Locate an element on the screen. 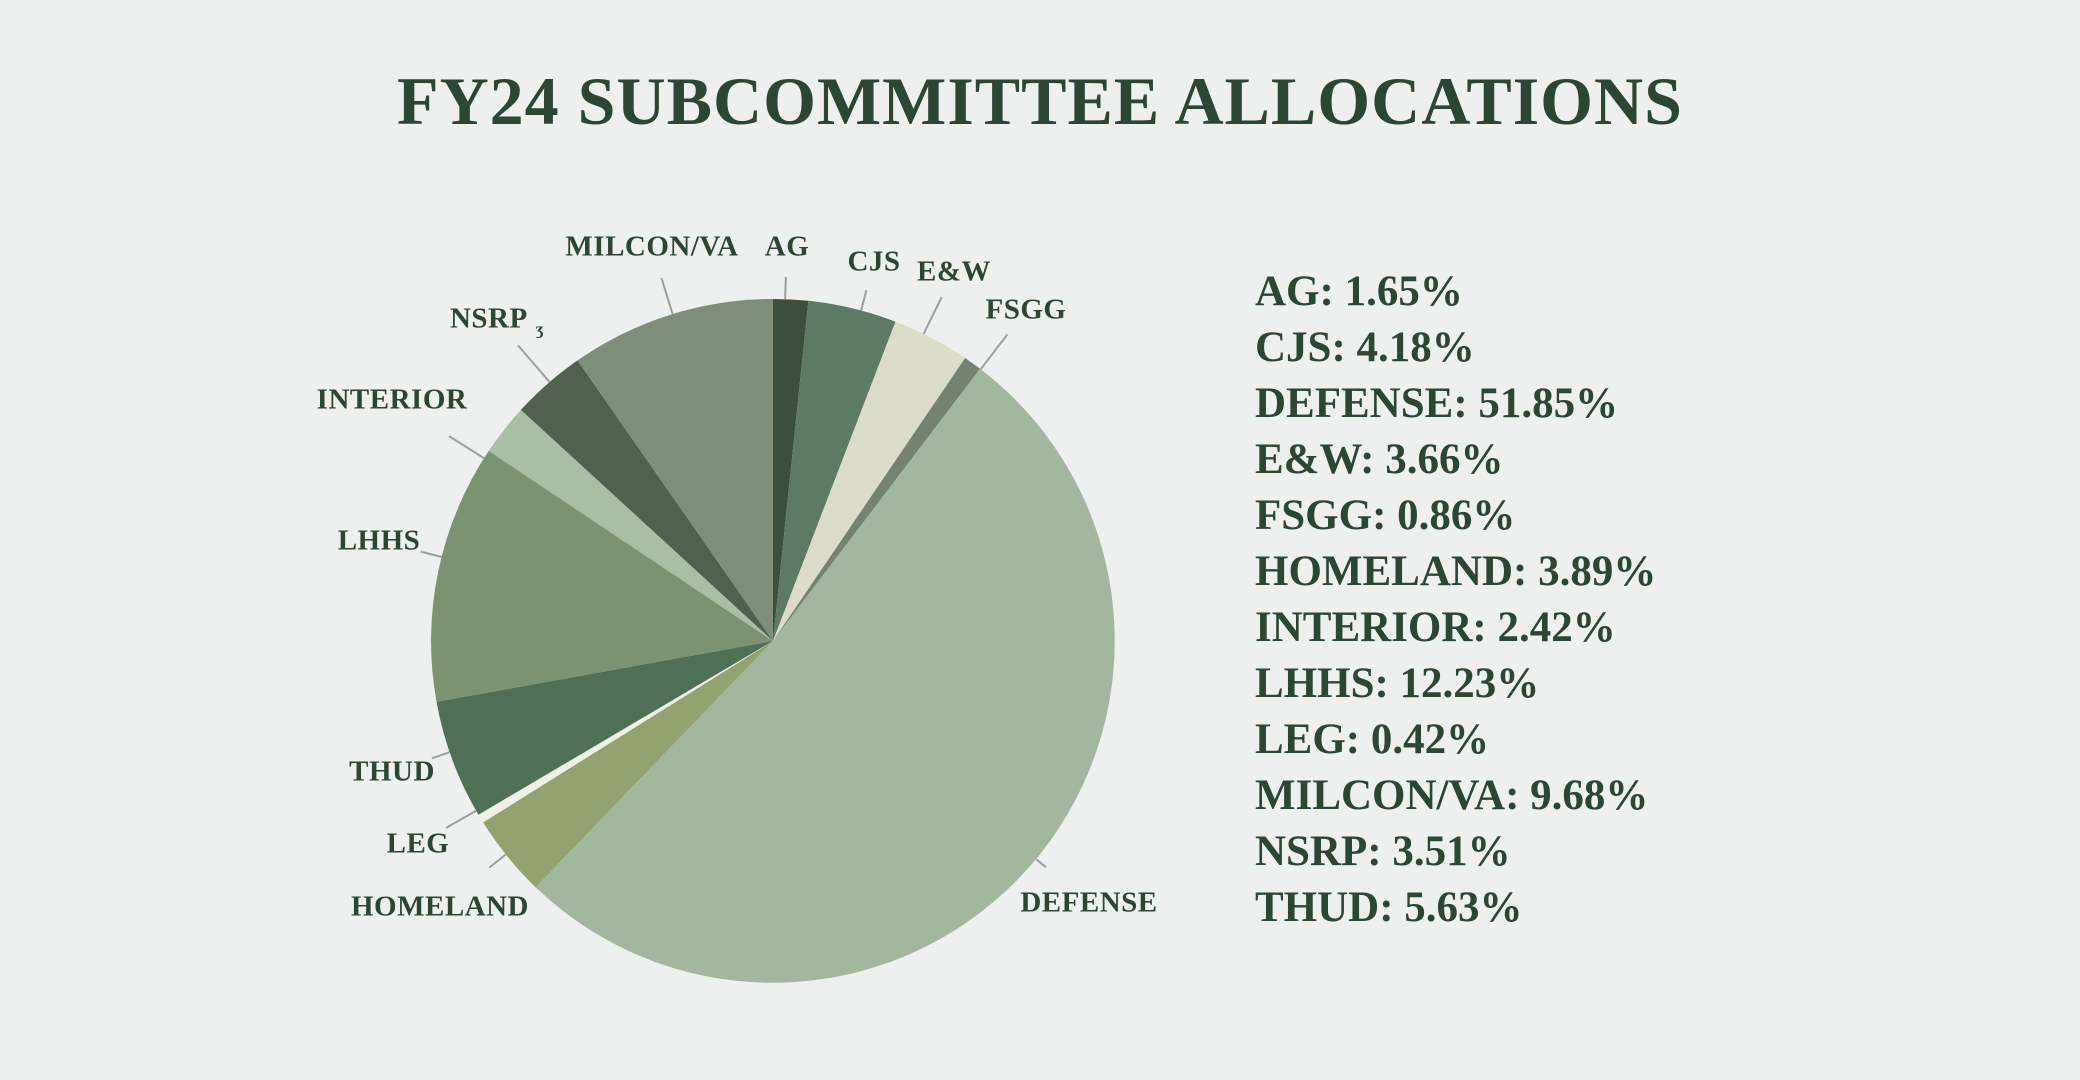 The image size is (2080, 1080). pie-slice-homeland is located at coordinates (628, 764).